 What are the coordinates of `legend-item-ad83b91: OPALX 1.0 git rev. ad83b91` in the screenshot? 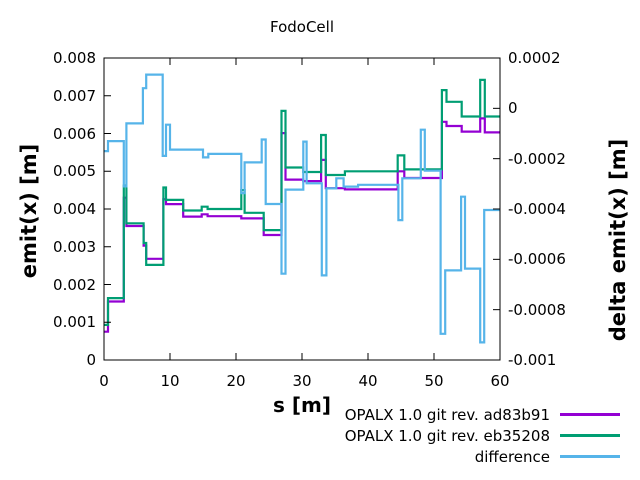 It's located at (492, 414).